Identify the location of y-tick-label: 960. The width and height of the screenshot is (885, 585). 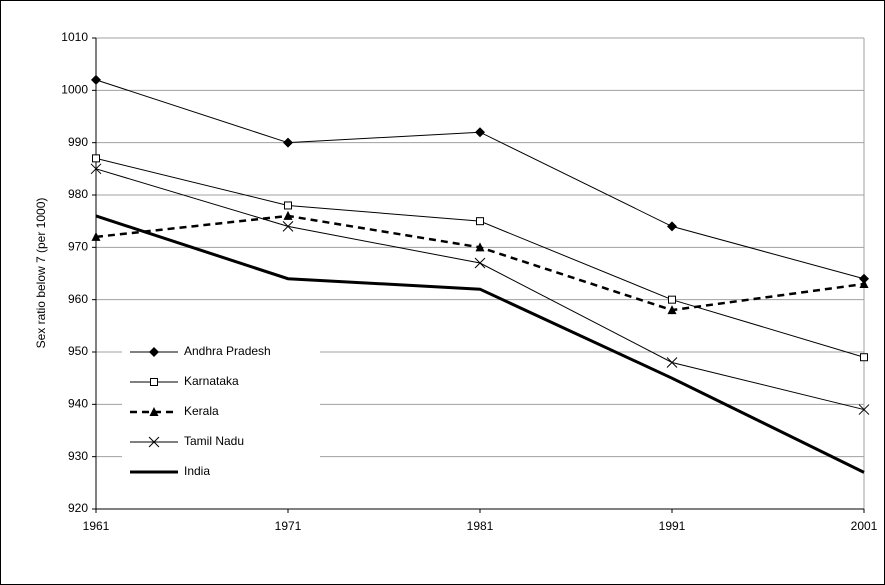
(78, 299).